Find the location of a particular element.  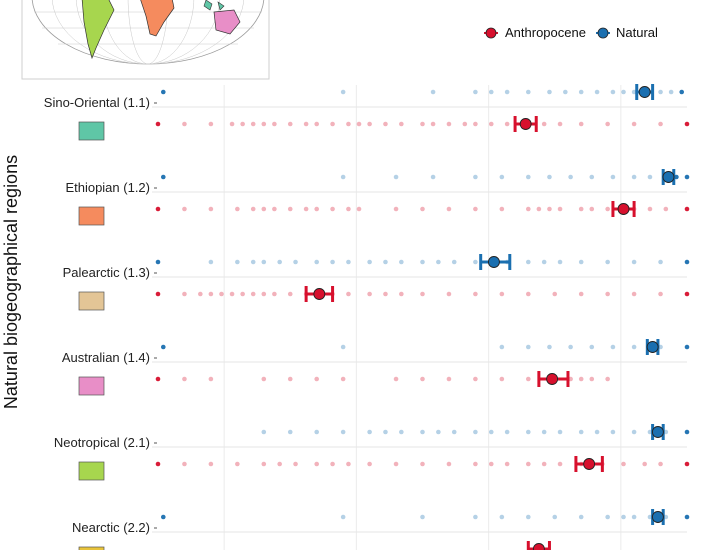

legend-key-anthropocene is located at coordinates (491, 33).